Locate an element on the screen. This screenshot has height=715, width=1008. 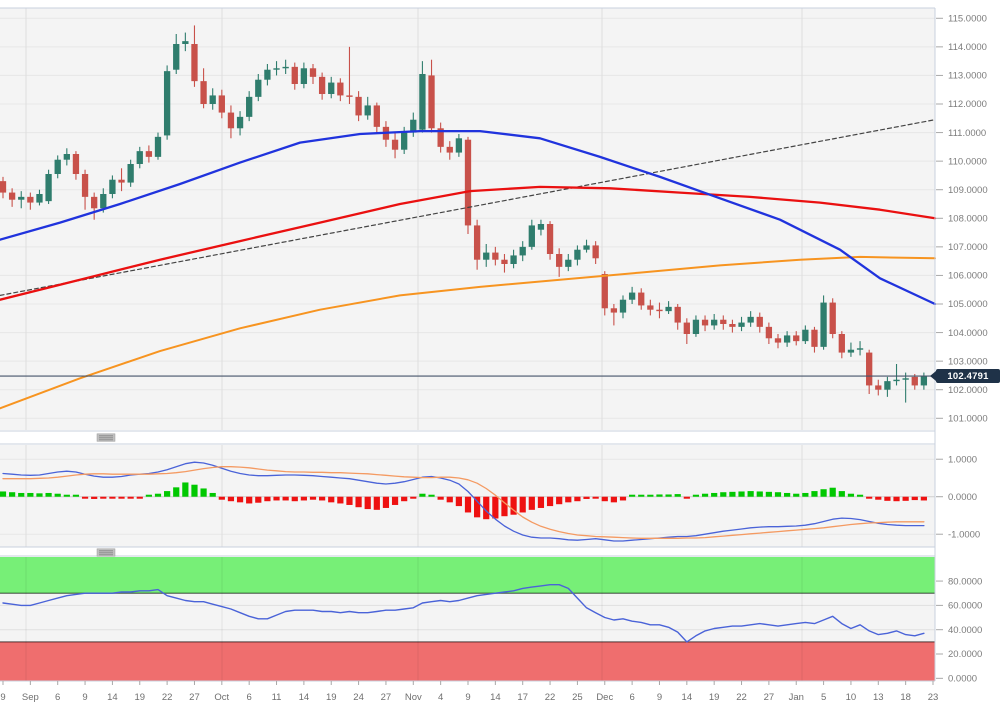
x-tick-label: 27 is located at coordinates (769, 697).